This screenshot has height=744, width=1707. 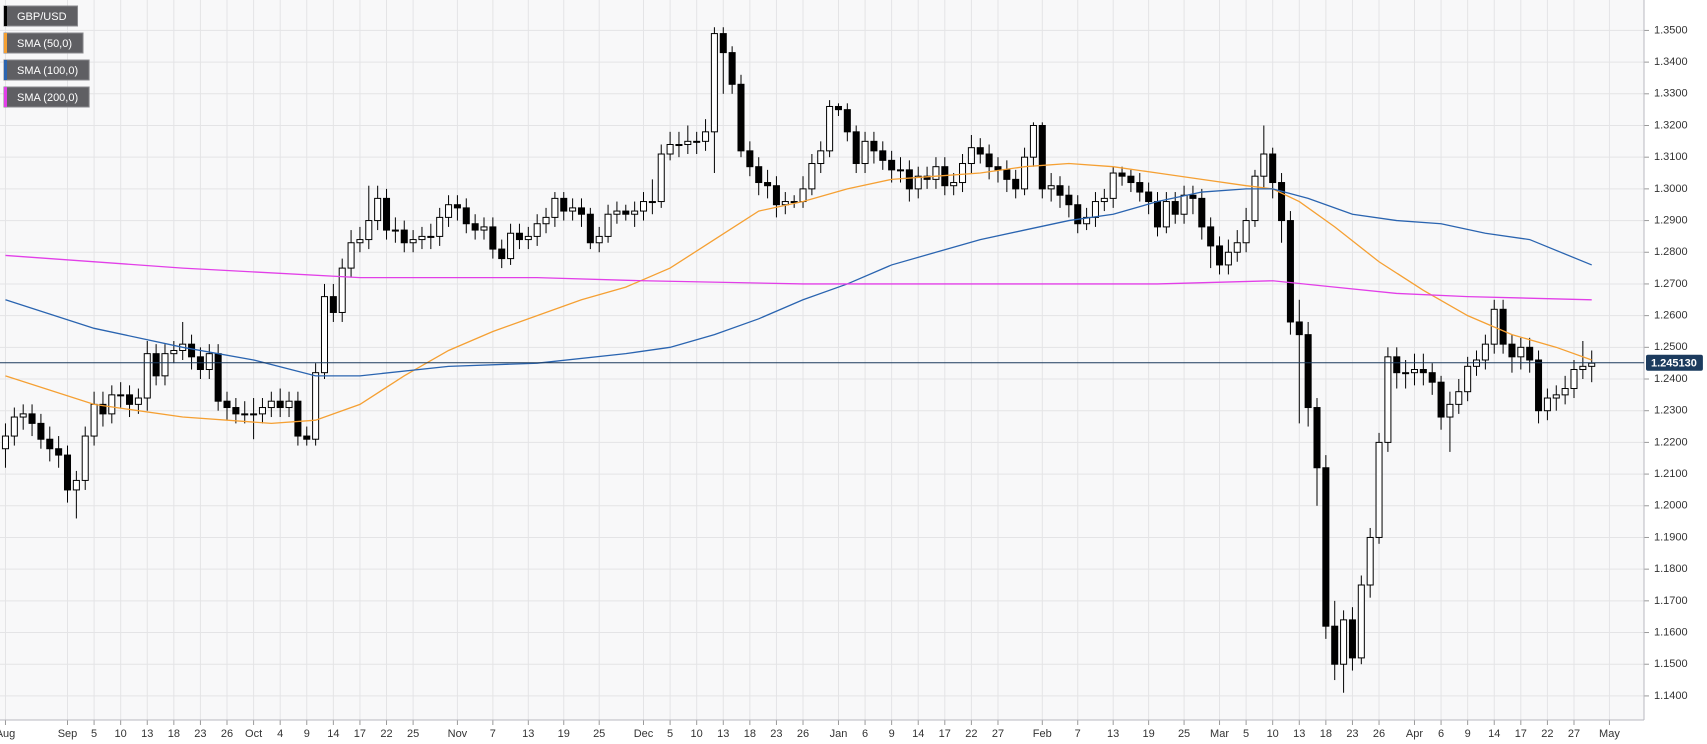 I want to click on x-tick-label: 26, so click(x=1379, y=734).